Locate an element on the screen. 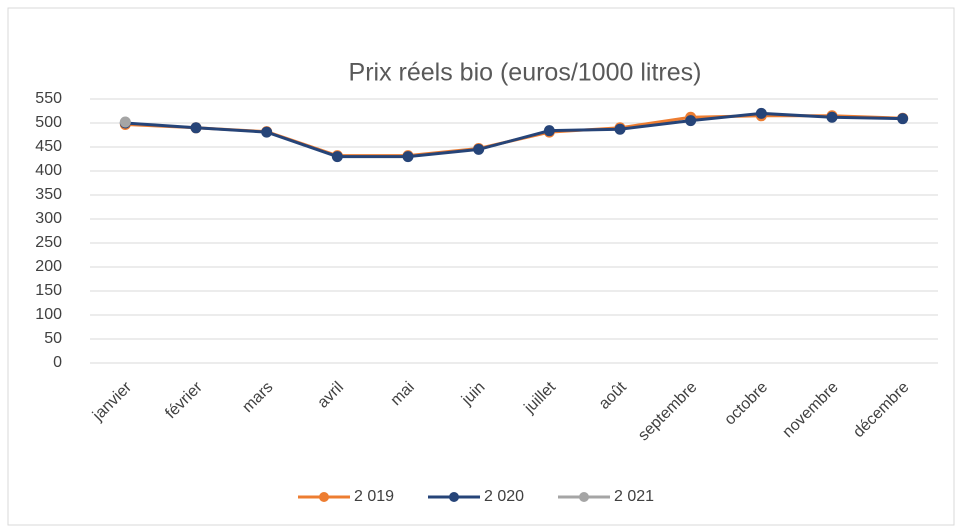  y-tick-label: 250 is located at coordinates (48, 242).